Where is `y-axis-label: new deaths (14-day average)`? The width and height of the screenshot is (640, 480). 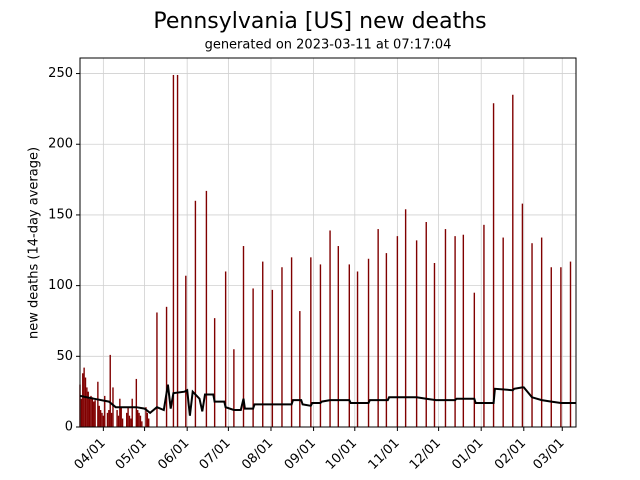
y-axis-label: new deaths (14-day average) is located at coordinates (34, 243).